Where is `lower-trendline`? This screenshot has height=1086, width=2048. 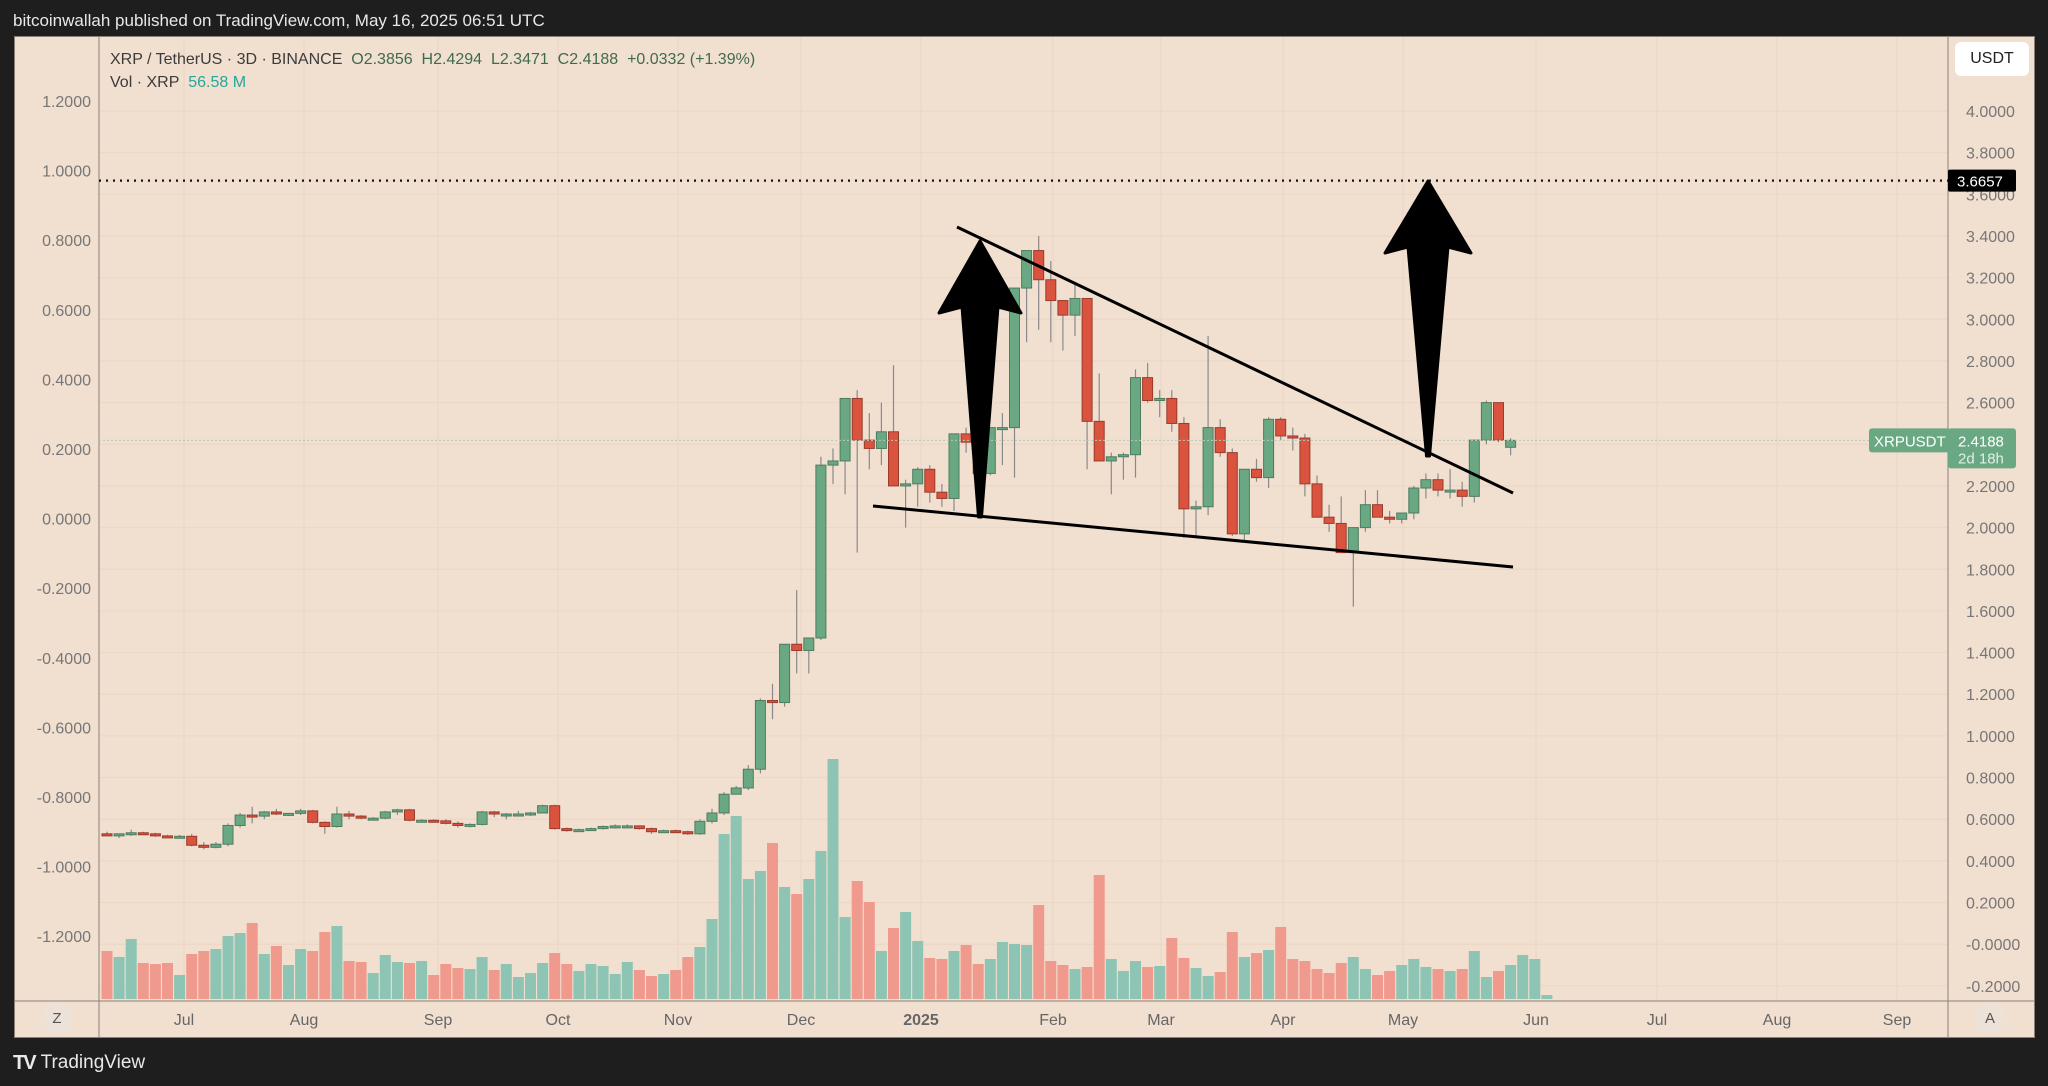 lower-trendline is located at coordinates (1193, 536).